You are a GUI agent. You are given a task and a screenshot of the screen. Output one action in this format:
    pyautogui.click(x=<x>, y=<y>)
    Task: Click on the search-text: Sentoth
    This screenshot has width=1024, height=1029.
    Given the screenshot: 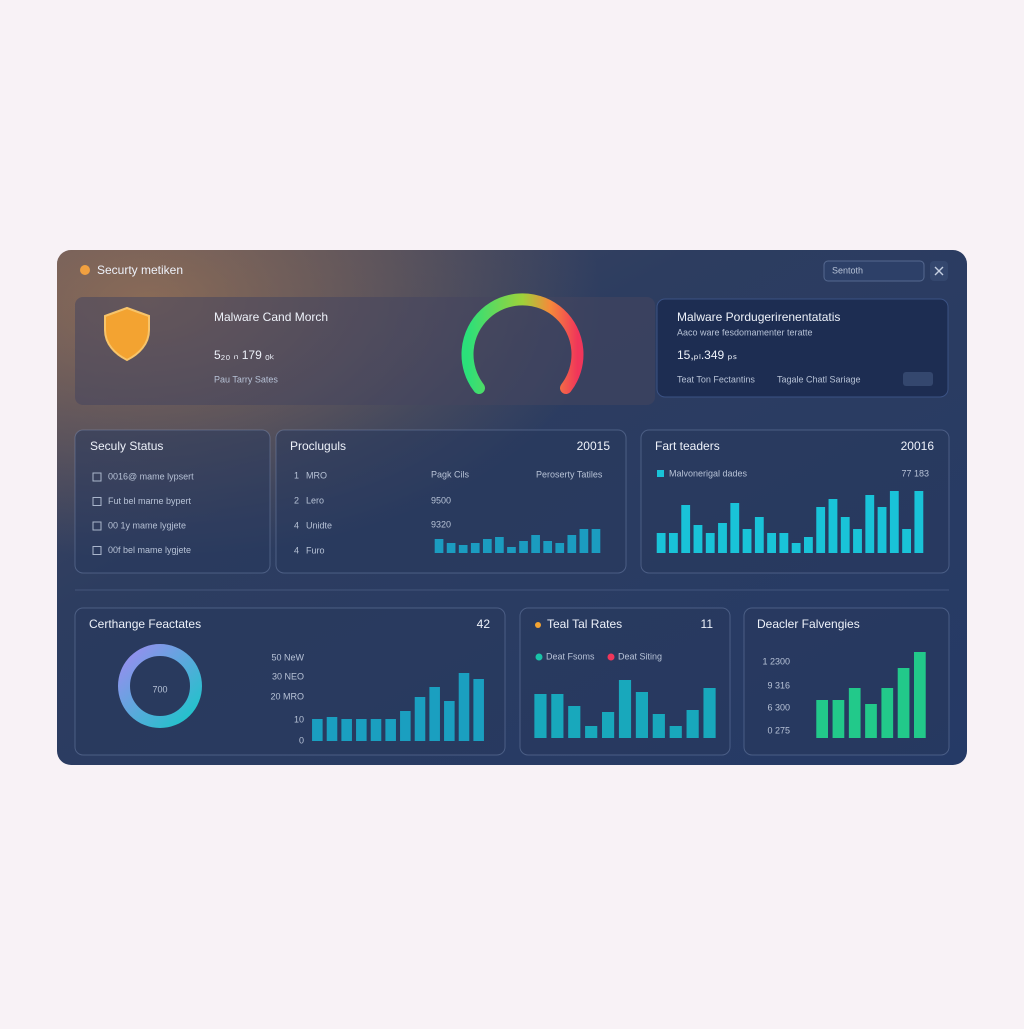 What is the action you would take?
    pyautogui.click(x=847, y=270)
    